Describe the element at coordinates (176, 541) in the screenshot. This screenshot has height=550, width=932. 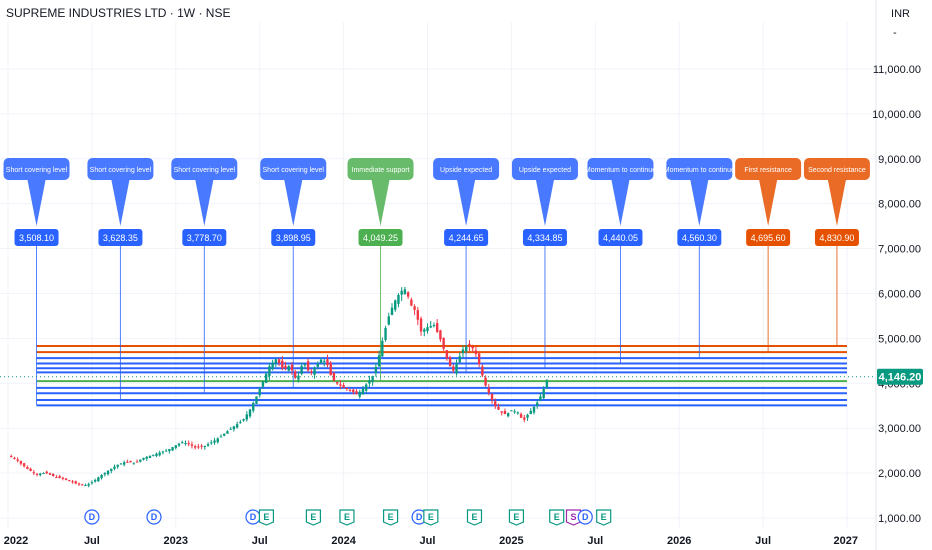
I see `x-tick-label: 2023` at that location.